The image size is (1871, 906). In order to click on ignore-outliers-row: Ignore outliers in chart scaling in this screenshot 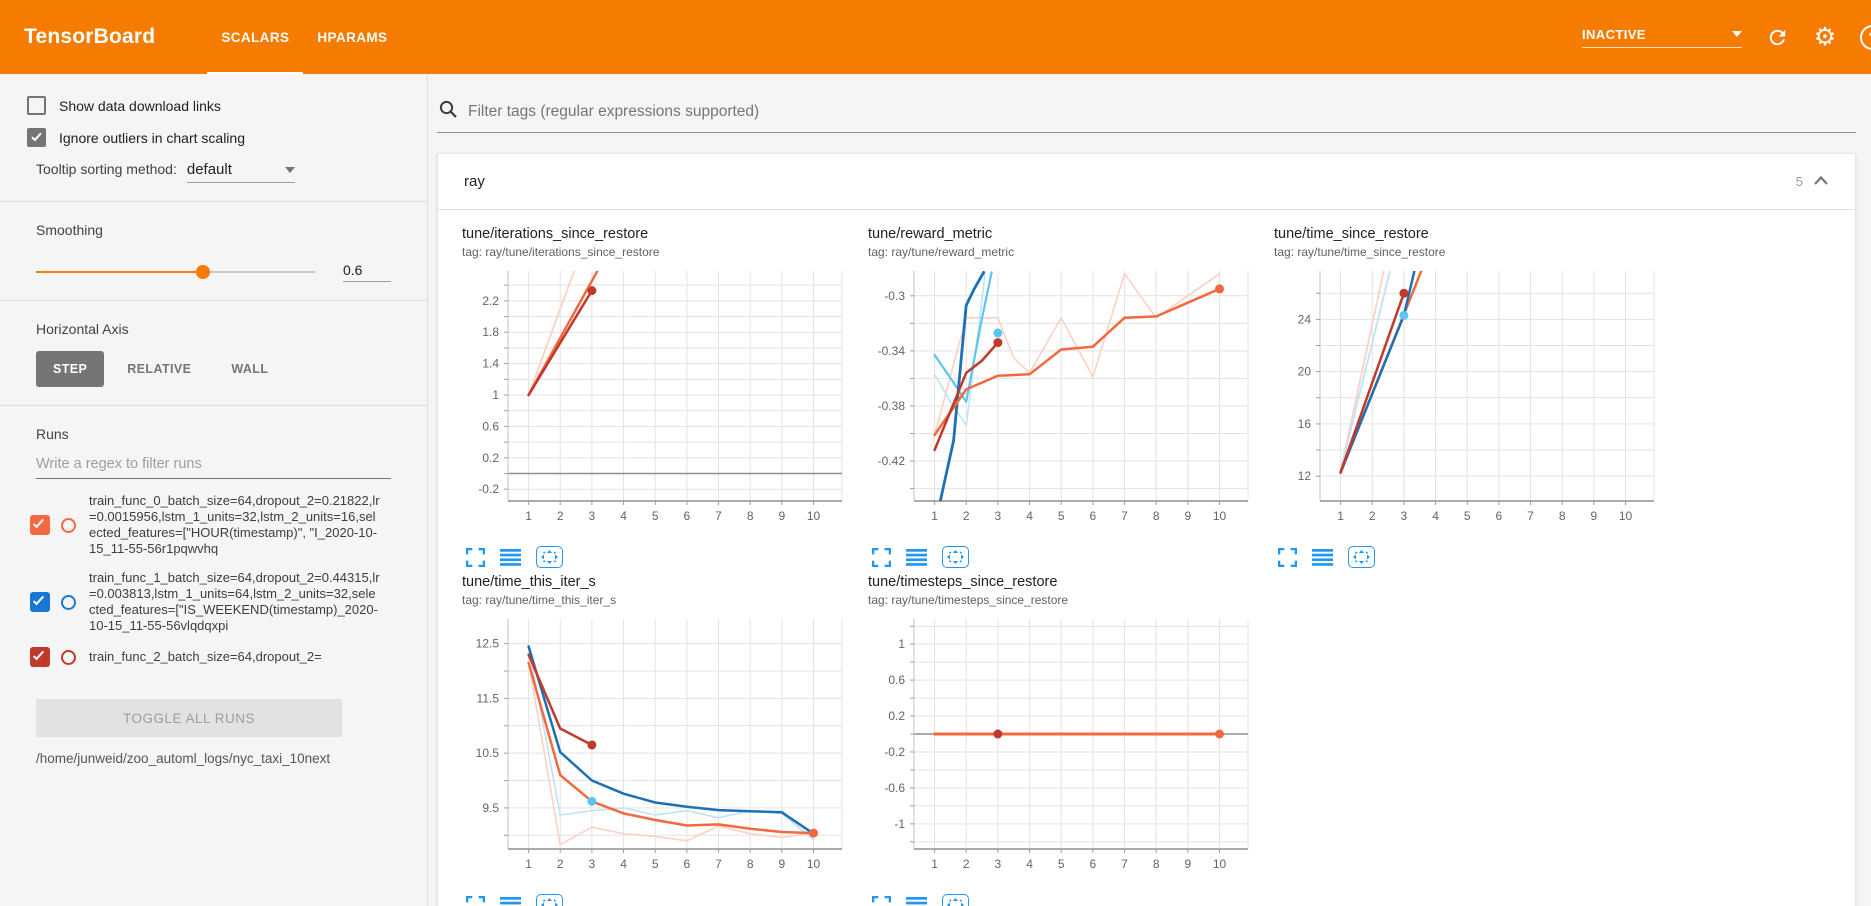, I will do `click(213, 137)`.